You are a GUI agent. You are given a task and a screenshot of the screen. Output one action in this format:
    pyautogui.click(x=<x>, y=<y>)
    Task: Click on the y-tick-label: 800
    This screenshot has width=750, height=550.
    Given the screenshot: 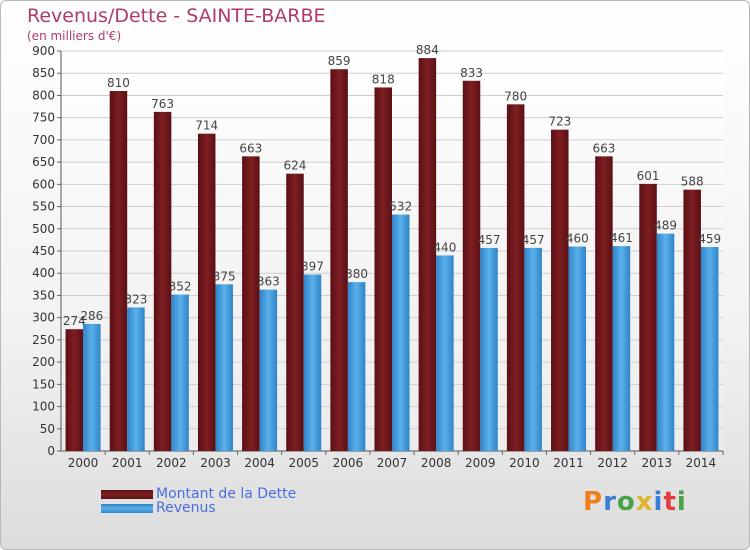 What is the action you would take?
    pyautogui.click(x=43, y=95)
    